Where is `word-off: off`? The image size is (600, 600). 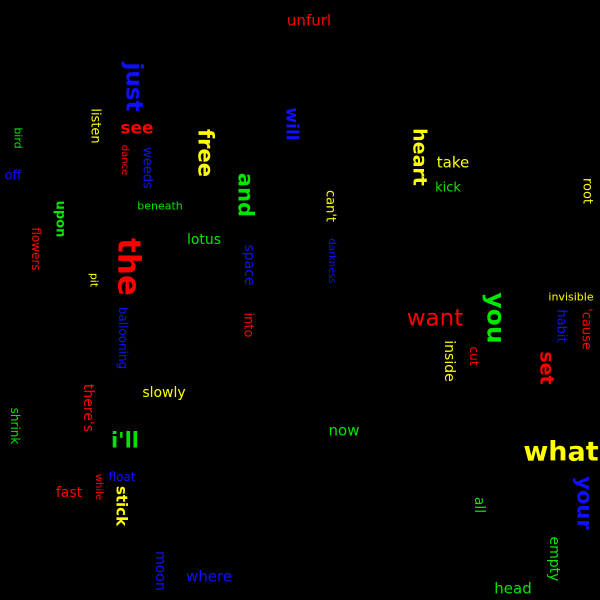 word-off: off is located at coordinates (13, 176).